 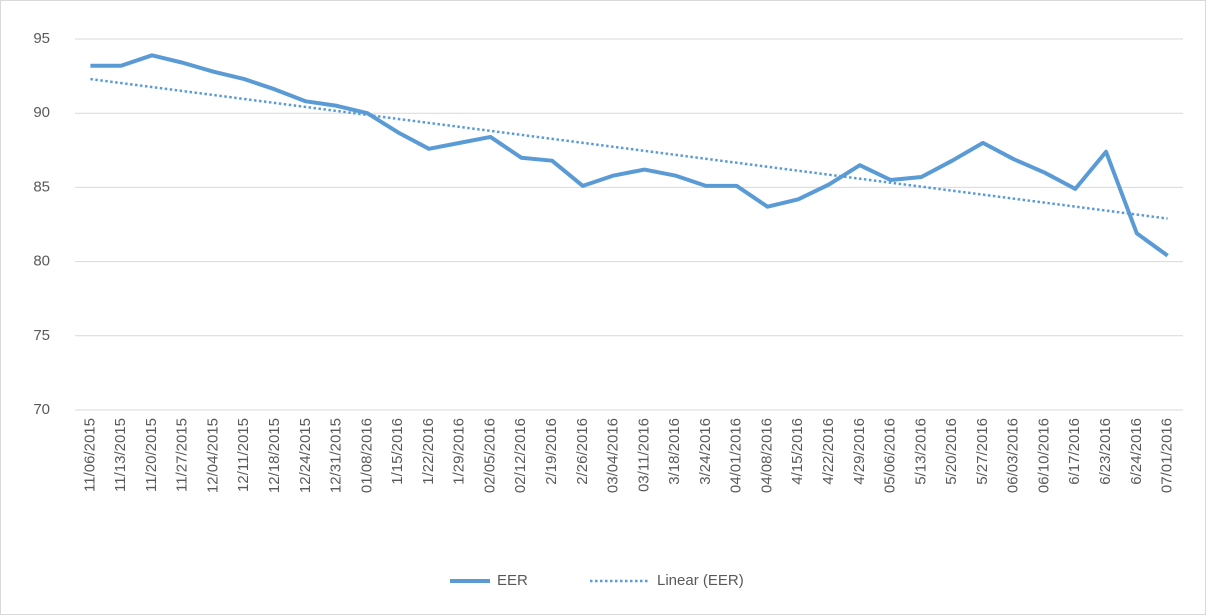 I want to click on x-tick-label: 02/05/2016, so click(x=489, y=455).